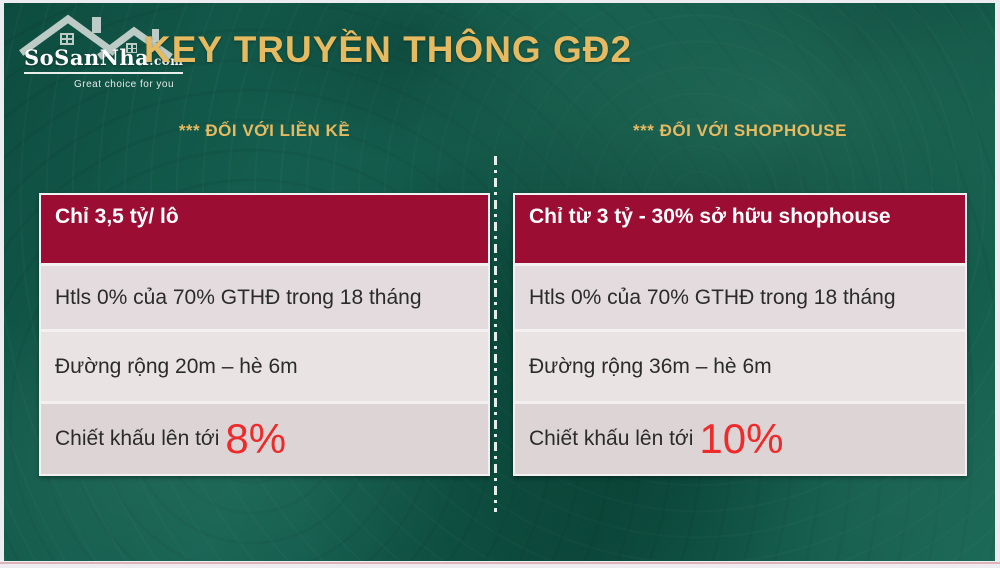 The height and width of the screenshot is (568, 1000). Describe the element at coordinates (117, 216) in the screenshot. I see `price-text: Chỉ 3,5 tỷ/ lô` at that location.